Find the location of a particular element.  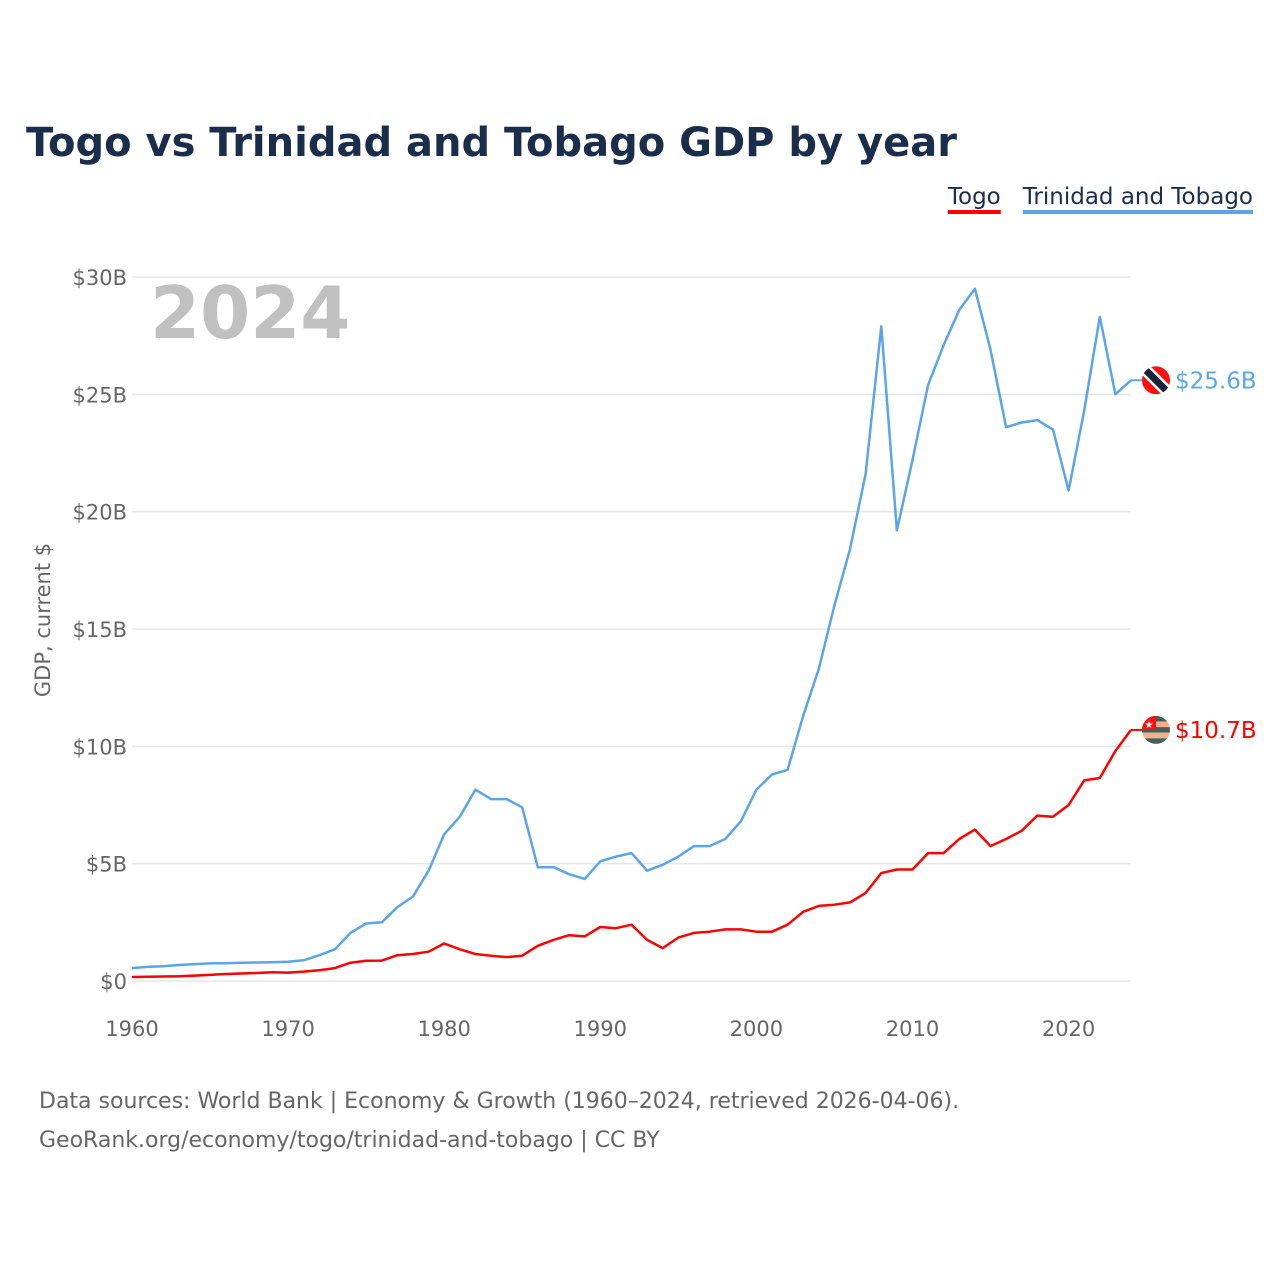

legend-item: Togo is located at coordinates (974, 197).